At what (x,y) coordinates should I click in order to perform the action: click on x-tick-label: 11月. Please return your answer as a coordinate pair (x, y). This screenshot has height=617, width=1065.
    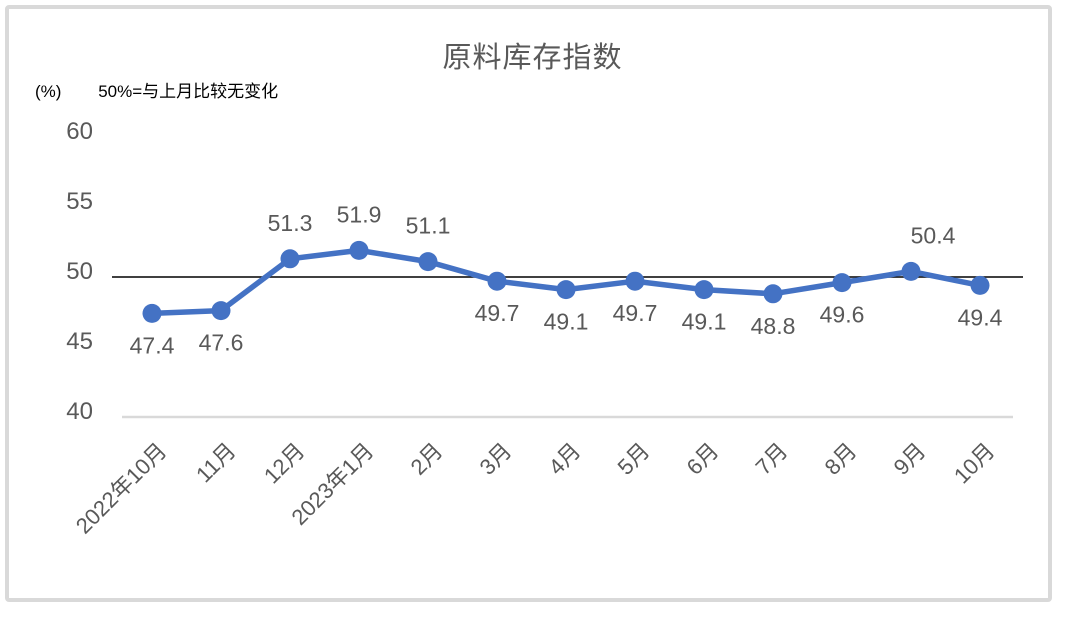
    Looking at the image, I should click on (215, 462).